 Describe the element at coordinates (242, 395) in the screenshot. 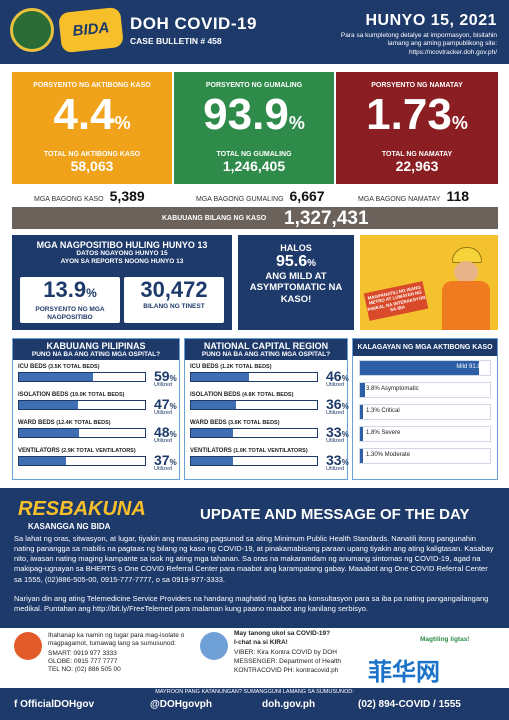

I see `bed-name: ISOLATION BEDS (4.8K TOTAL BEDS)` at that location.